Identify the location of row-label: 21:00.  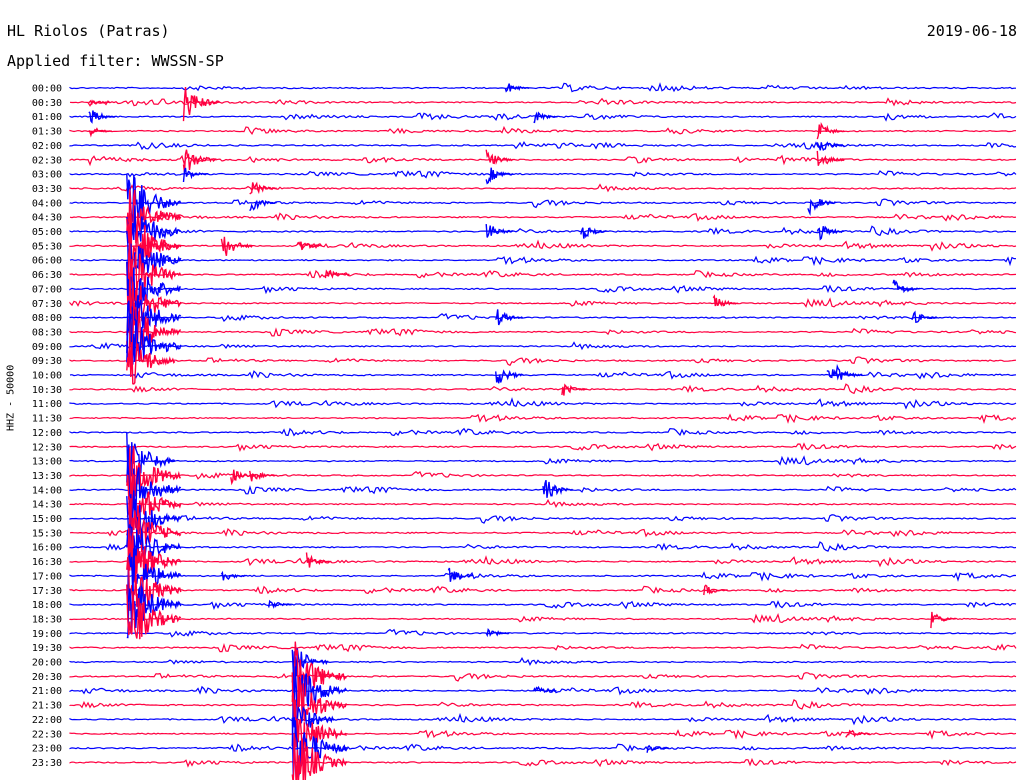
(47, 691).